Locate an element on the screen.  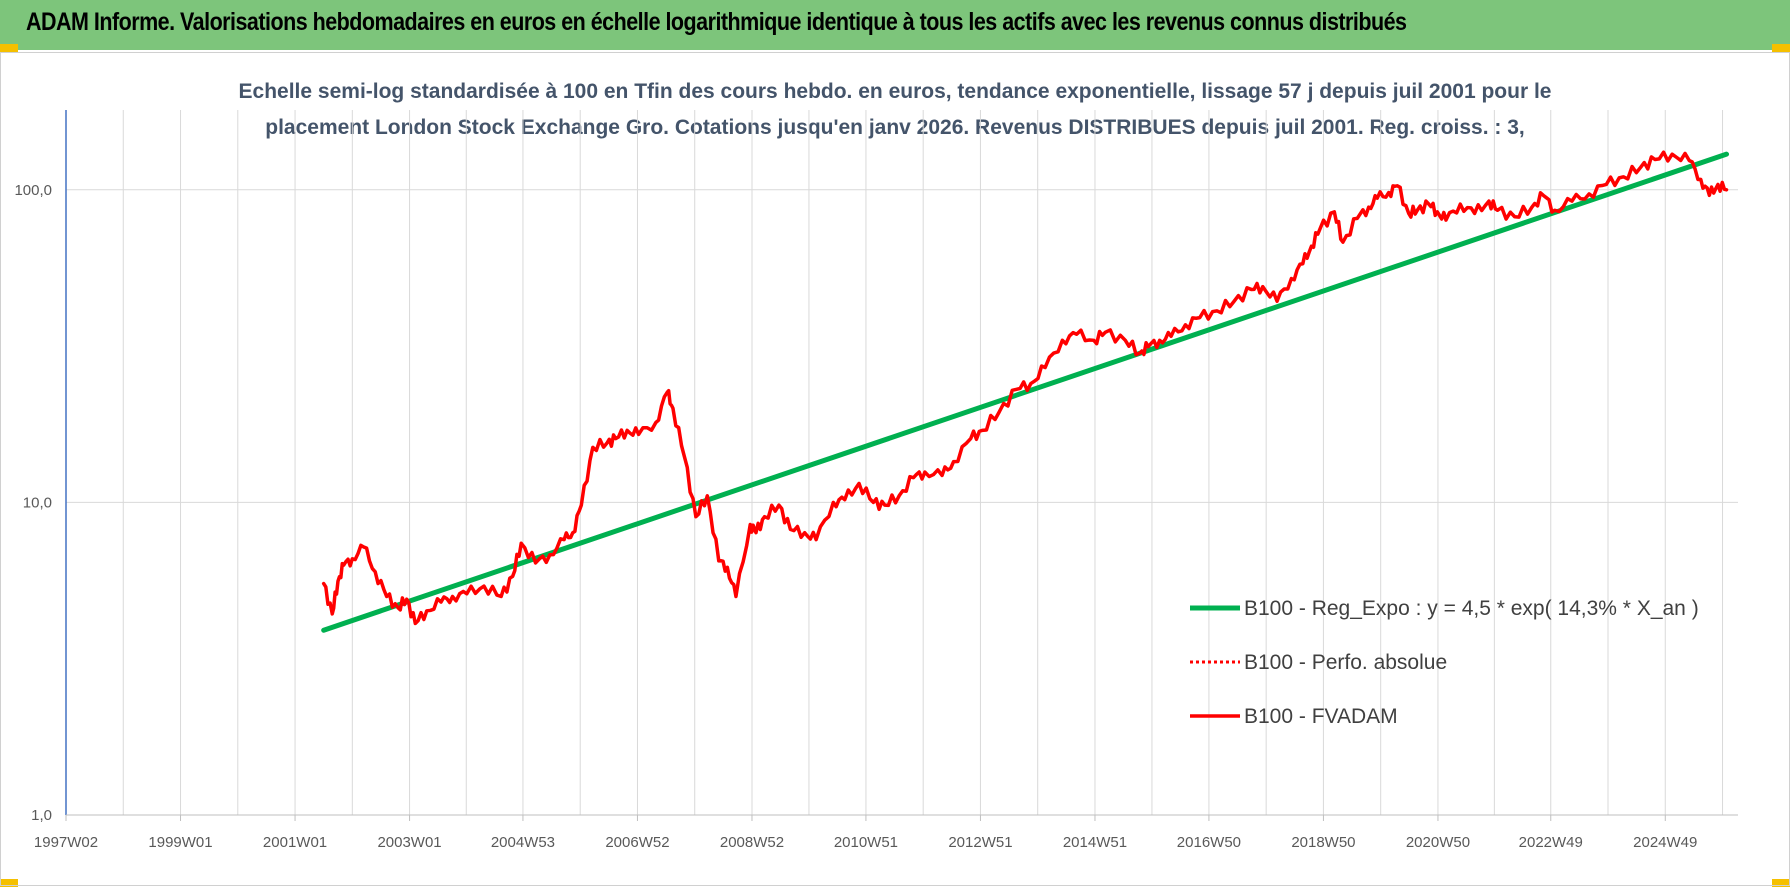
corner-marker-bottom-left is located at coordinates (9, 883).